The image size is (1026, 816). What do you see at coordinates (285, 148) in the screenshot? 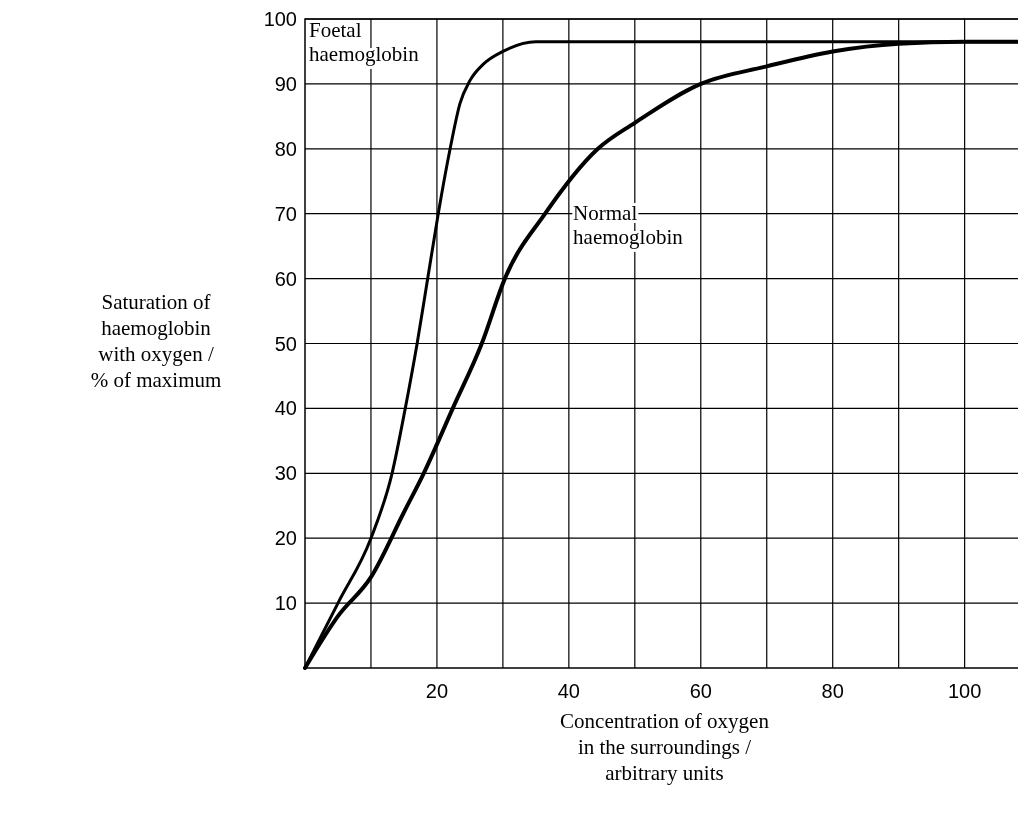
I see `y-tick-label: 80` at bounding box center [285, 148].